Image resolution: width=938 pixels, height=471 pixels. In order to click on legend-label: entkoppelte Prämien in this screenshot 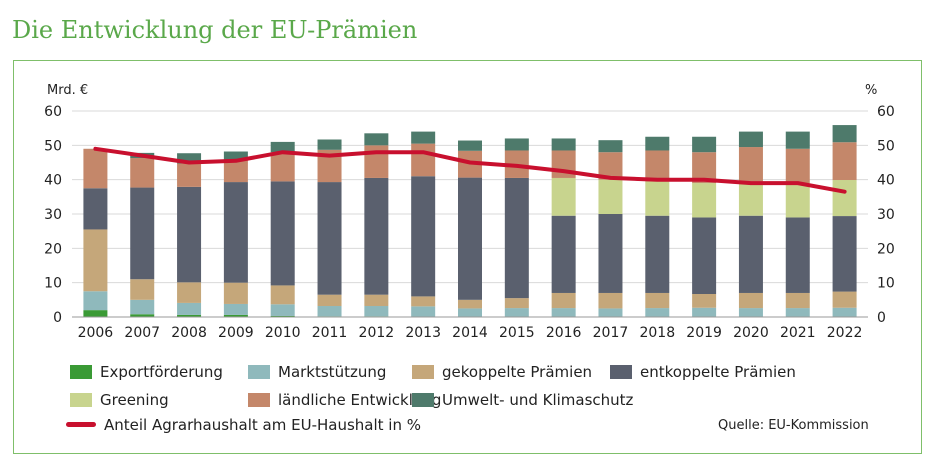, I will do `click(718, 372)`.